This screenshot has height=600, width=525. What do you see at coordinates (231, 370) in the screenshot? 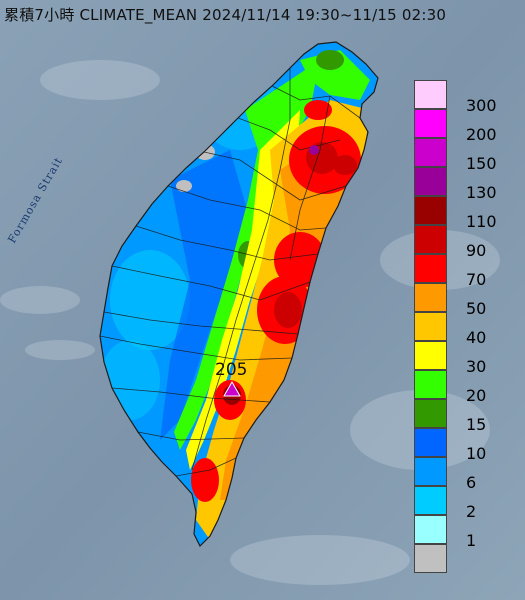
I see `max-station-label: 205` at bounding box center [231, 370].